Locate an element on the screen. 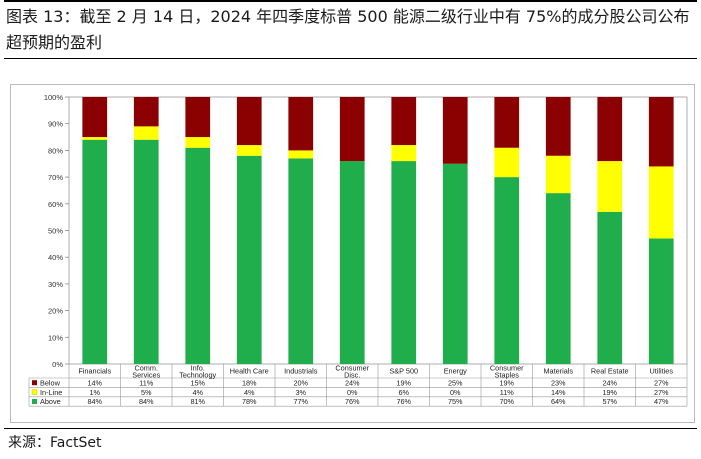 Image resolution: width=701 pixels, height=459 pixels. x-category-label: Comm. is located at coordinates (146, 368).